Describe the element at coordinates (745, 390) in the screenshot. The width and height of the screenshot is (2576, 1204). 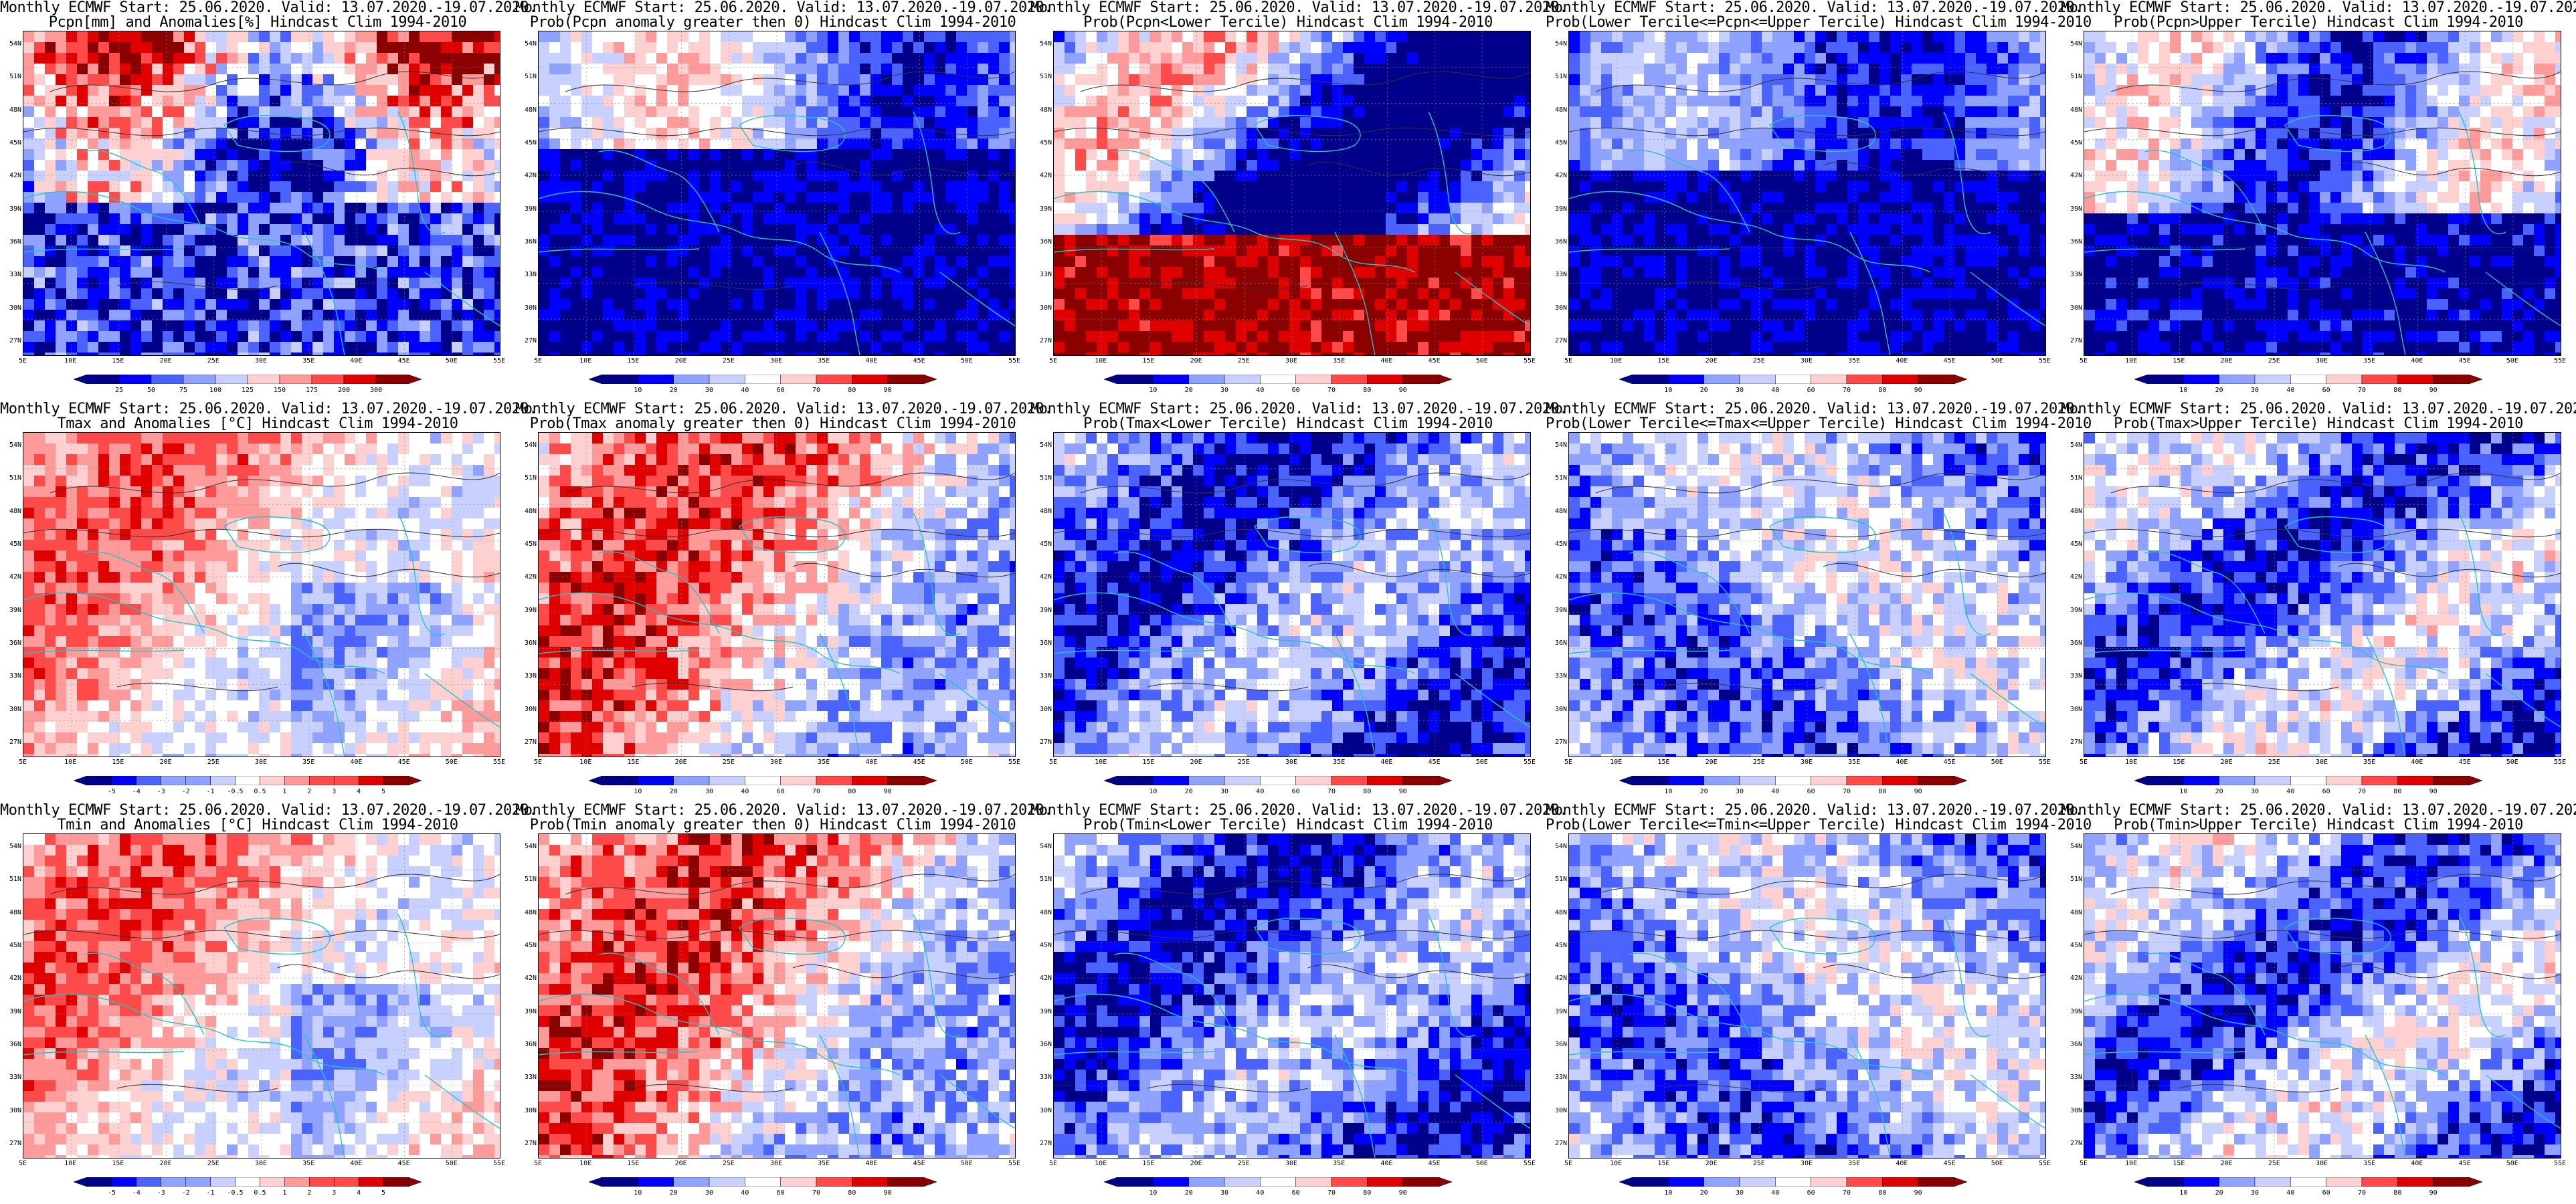
I see `colorbar-tick-label: 40` at that location.